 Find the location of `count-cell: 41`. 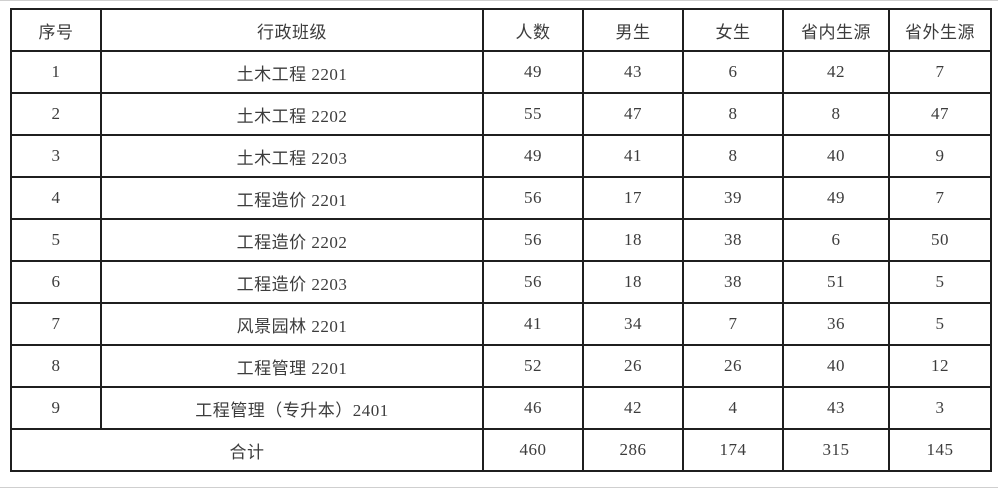

count-cell: 41 is located at coordinates (533, 324).